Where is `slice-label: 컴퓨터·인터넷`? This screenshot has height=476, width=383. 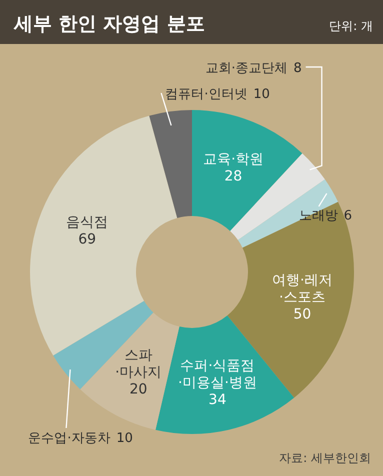
slice-label: 컴퓨터·인터넷 is located at coordinates (206, 94).